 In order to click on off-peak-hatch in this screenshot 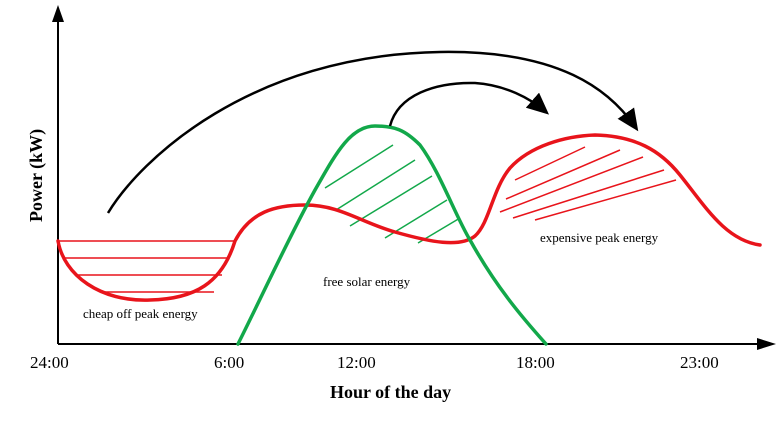, I will do `click(146, 266)`.